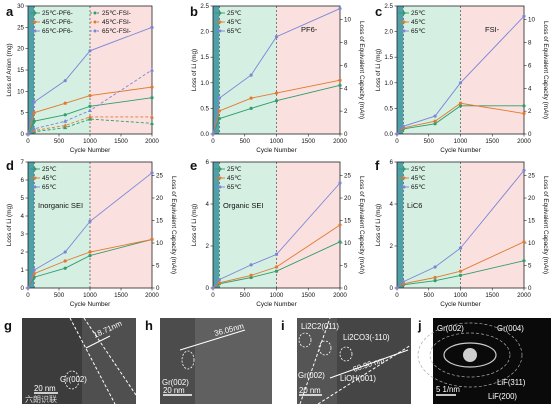 The image size is (554, 408). I want to click on y-tick-label: 15, so click(20, 70).